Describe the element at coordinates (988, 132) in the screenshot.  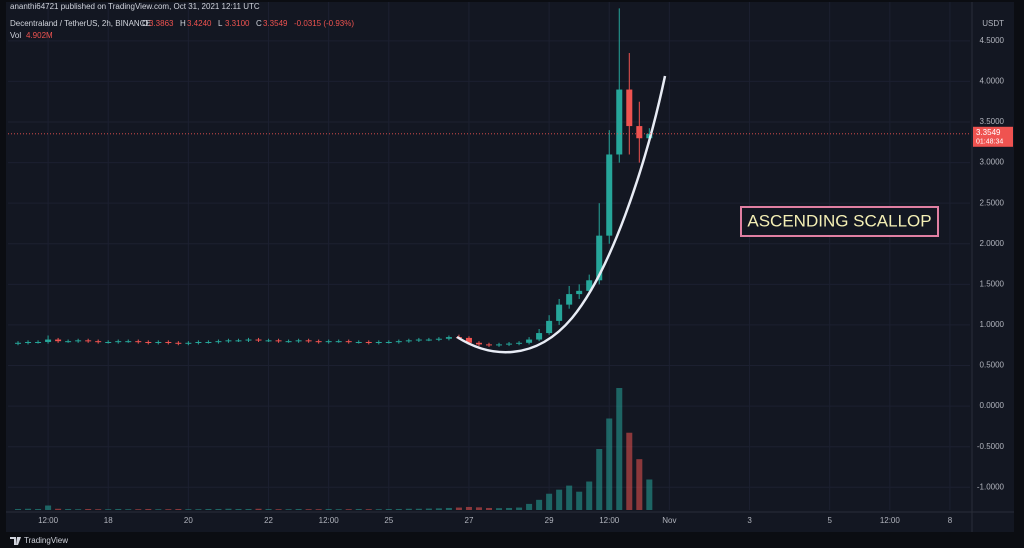
I see `last-price-label: 3.3549` at that location.